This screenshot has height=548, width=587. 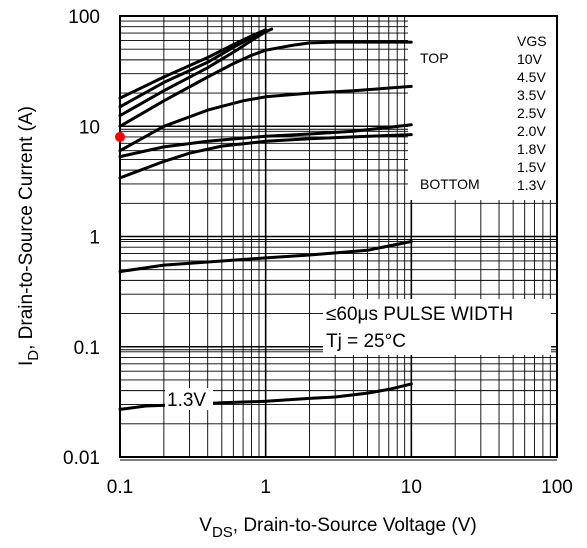 I want to click on x-tick-label: 1, so click(x=265, y=487).